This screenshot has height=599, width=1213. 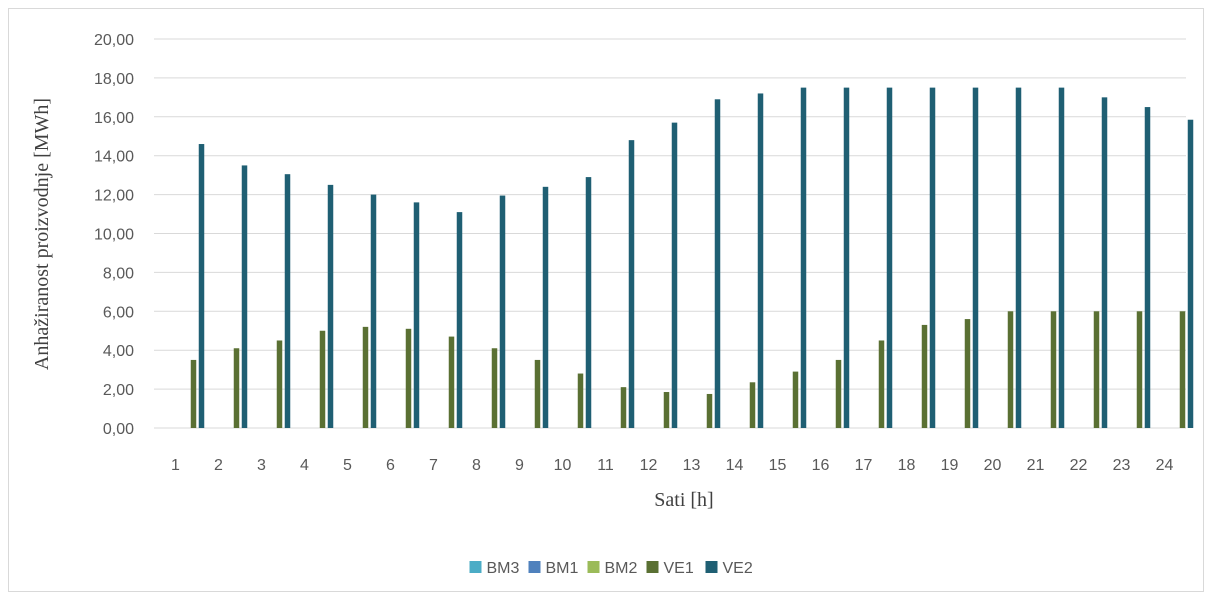 What do you see at coordinates (1036, 465) in the screenshot?
I see `x-tick-label: 21` at bounding box center [1036, 465].